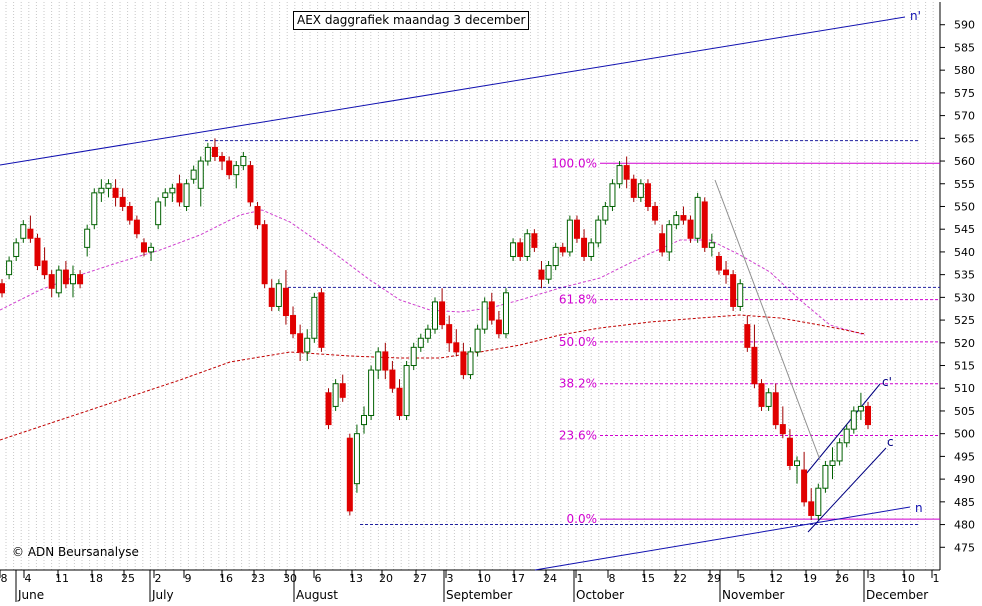 The width and height of the screenshot is (982, 606). Describe the element at coordinates (680, 578) in the screenshot. I see `x-tick-label: 22` at that location.